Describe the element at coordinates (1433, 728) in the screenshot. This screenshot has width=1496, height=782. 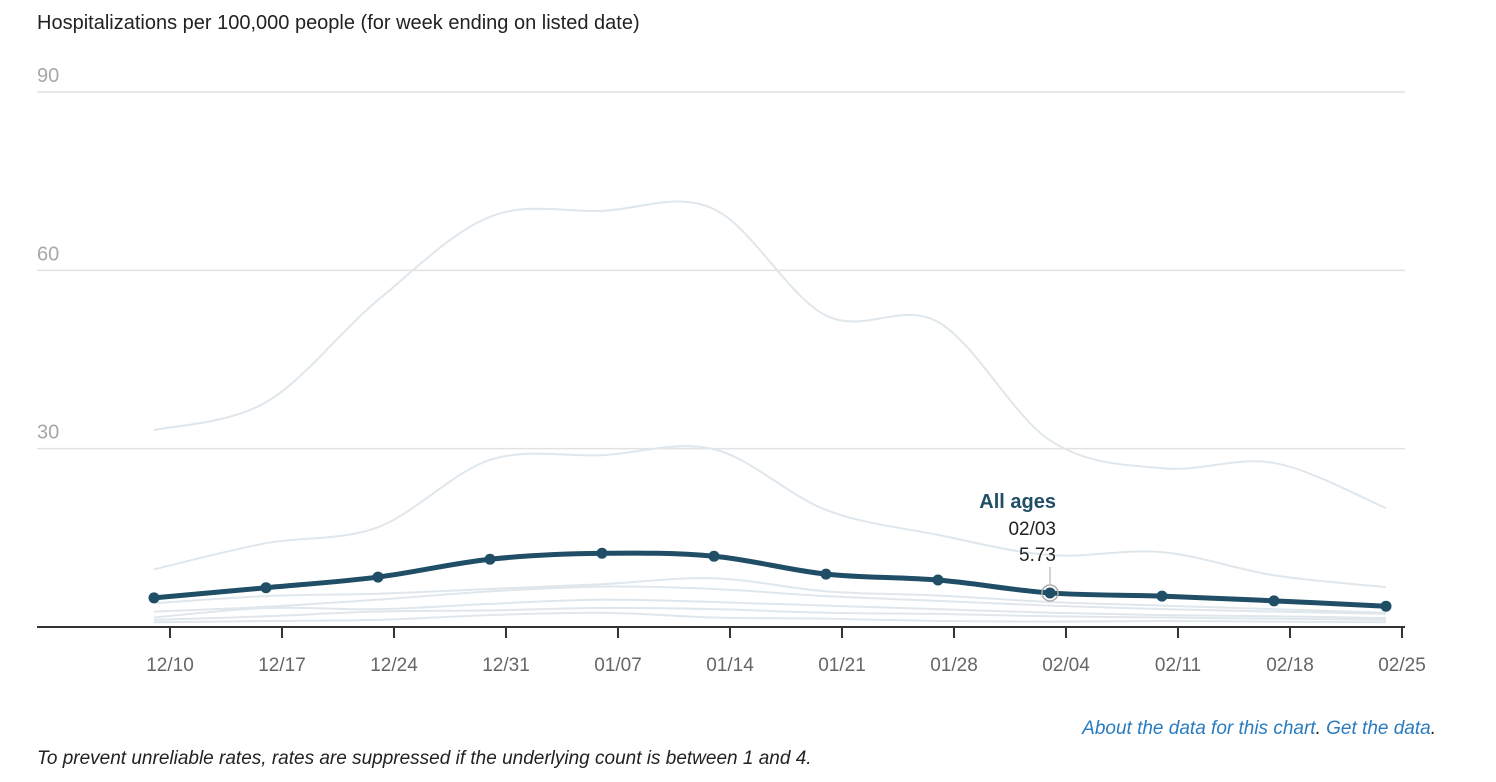
I see `period: .` at that location.